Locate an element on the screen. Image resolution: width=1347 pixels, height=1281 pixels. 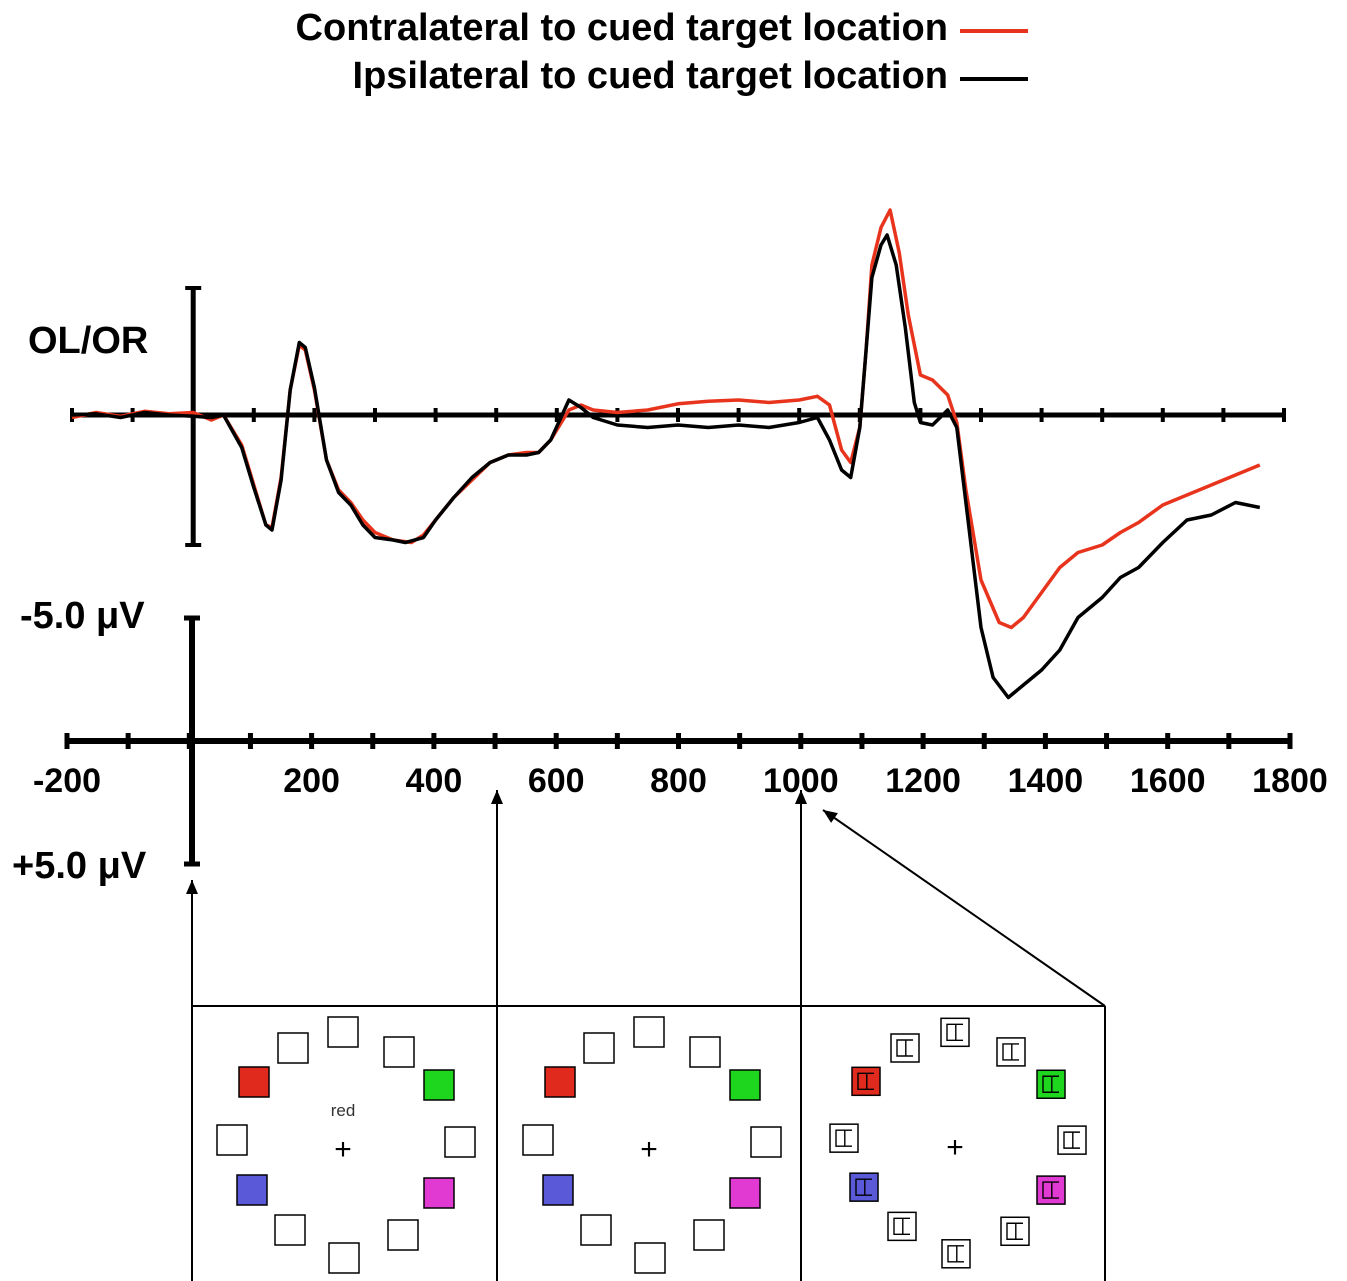
legend-ipsilateral-label: Ipsilateral to cued target location is located at coordinates (650, 76).